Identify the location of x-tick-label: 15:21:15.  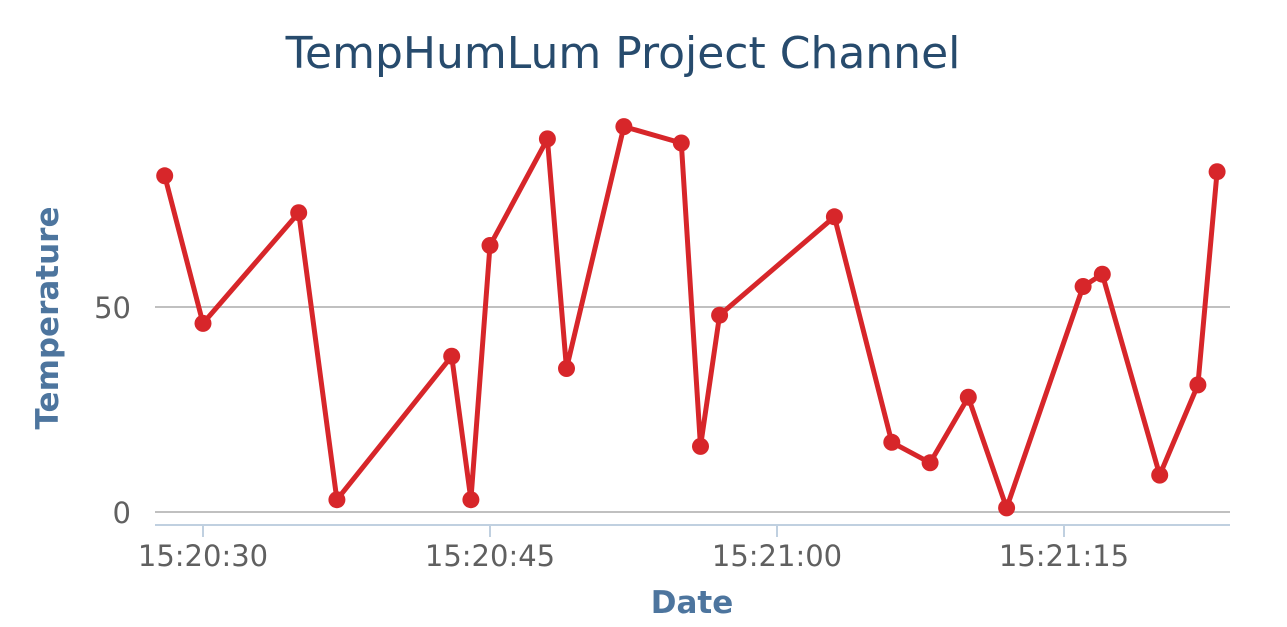
(1064, 556).